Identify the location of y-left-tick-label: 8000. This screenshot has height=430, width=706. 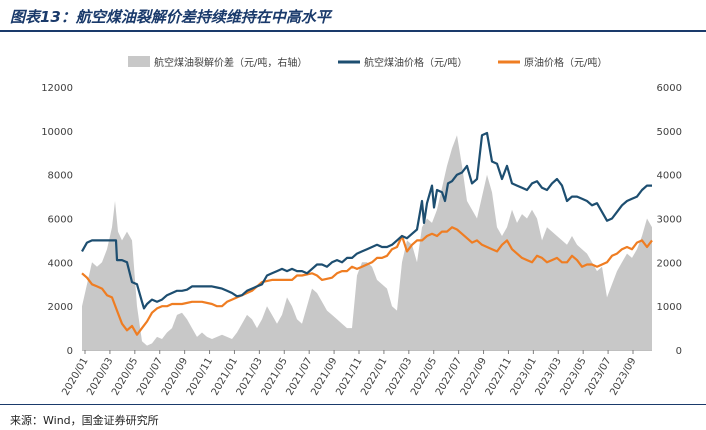
(60, 176).